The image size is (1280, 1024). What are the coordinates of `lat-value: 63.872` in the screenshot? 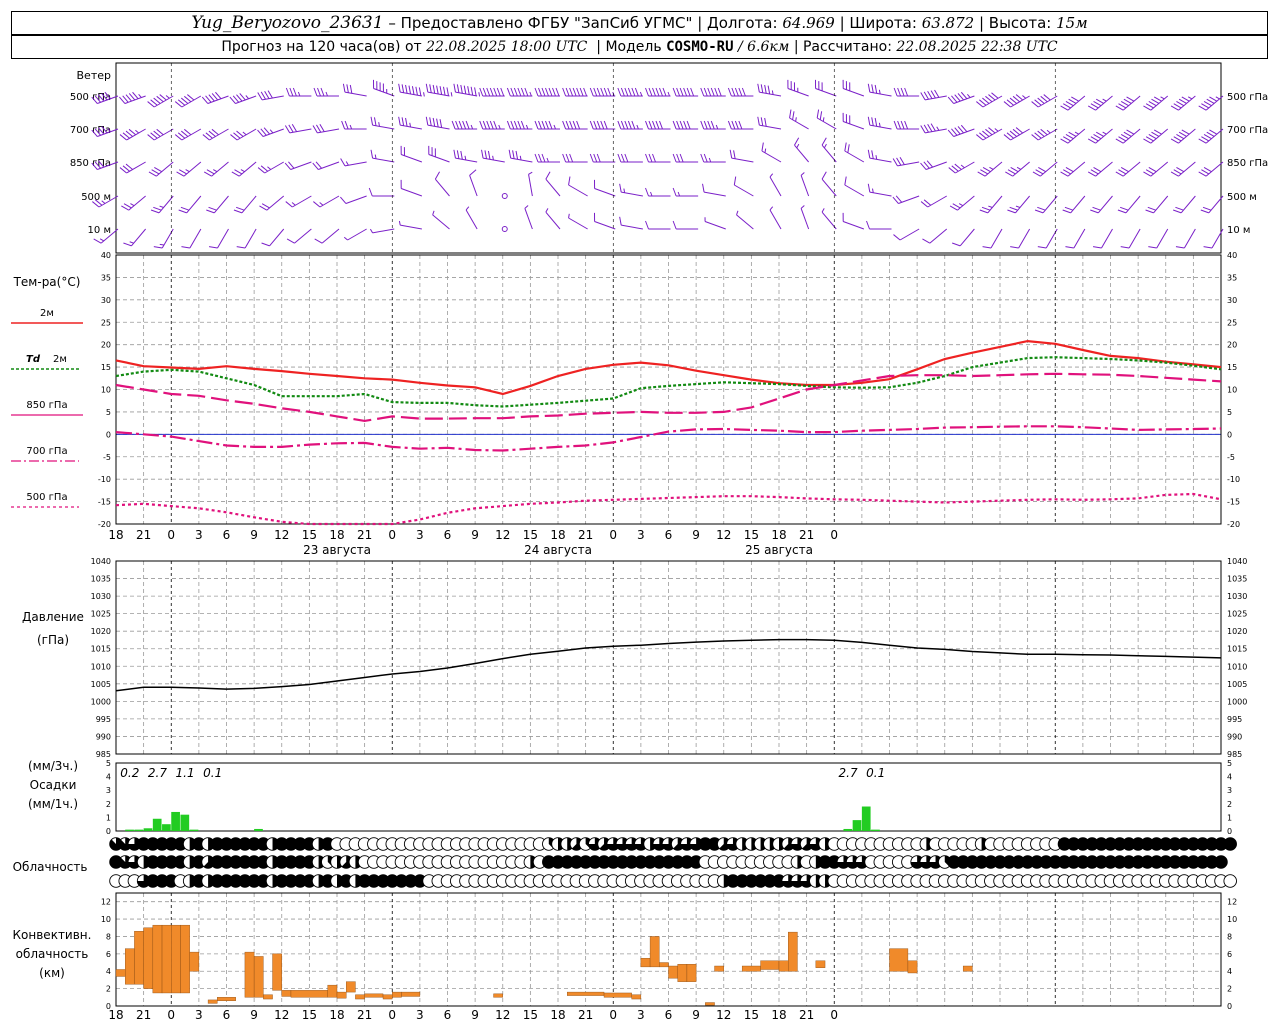 It's located at (948, 23).